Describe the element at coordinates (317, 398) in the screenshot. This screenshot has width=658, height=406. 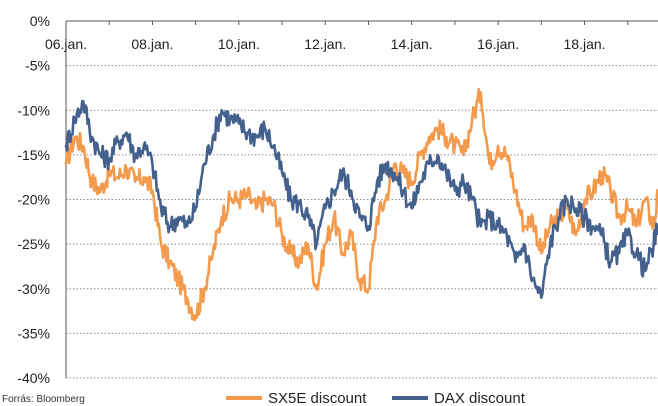
I see `legend-label-sx5e: SX5E discount` at that location.